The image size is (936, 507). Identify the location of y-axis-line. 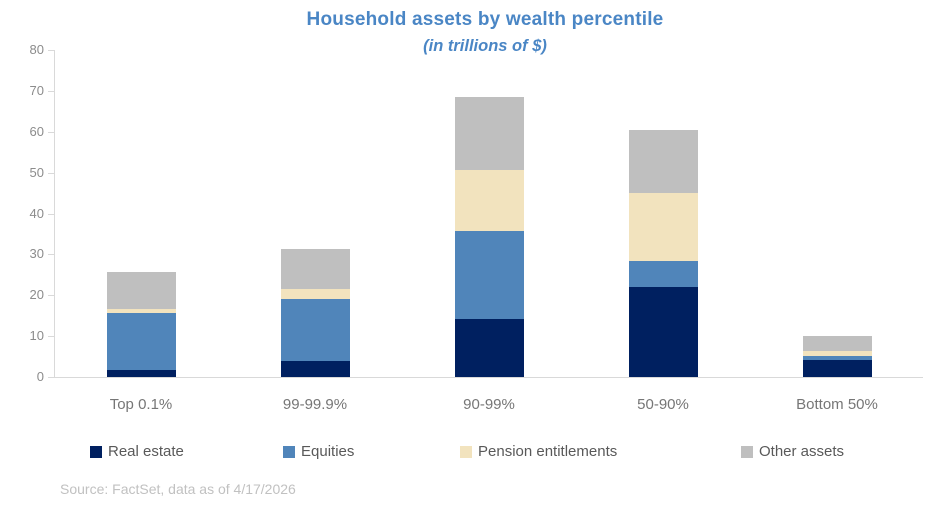
(54, 214).